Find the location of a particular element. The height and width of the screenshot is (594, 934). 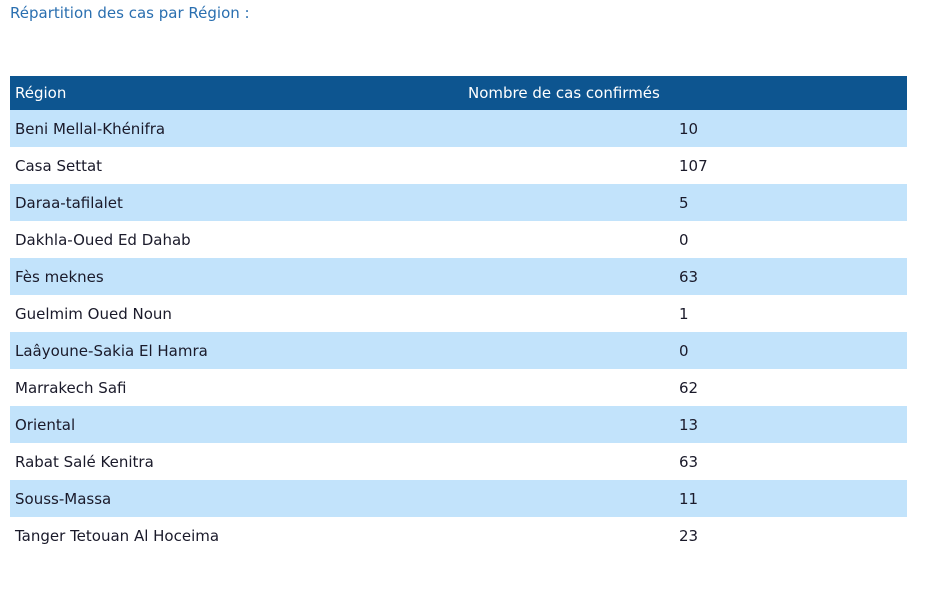

table-row: Daraa-tafilalet 5 is located at coordinates (458, 202).